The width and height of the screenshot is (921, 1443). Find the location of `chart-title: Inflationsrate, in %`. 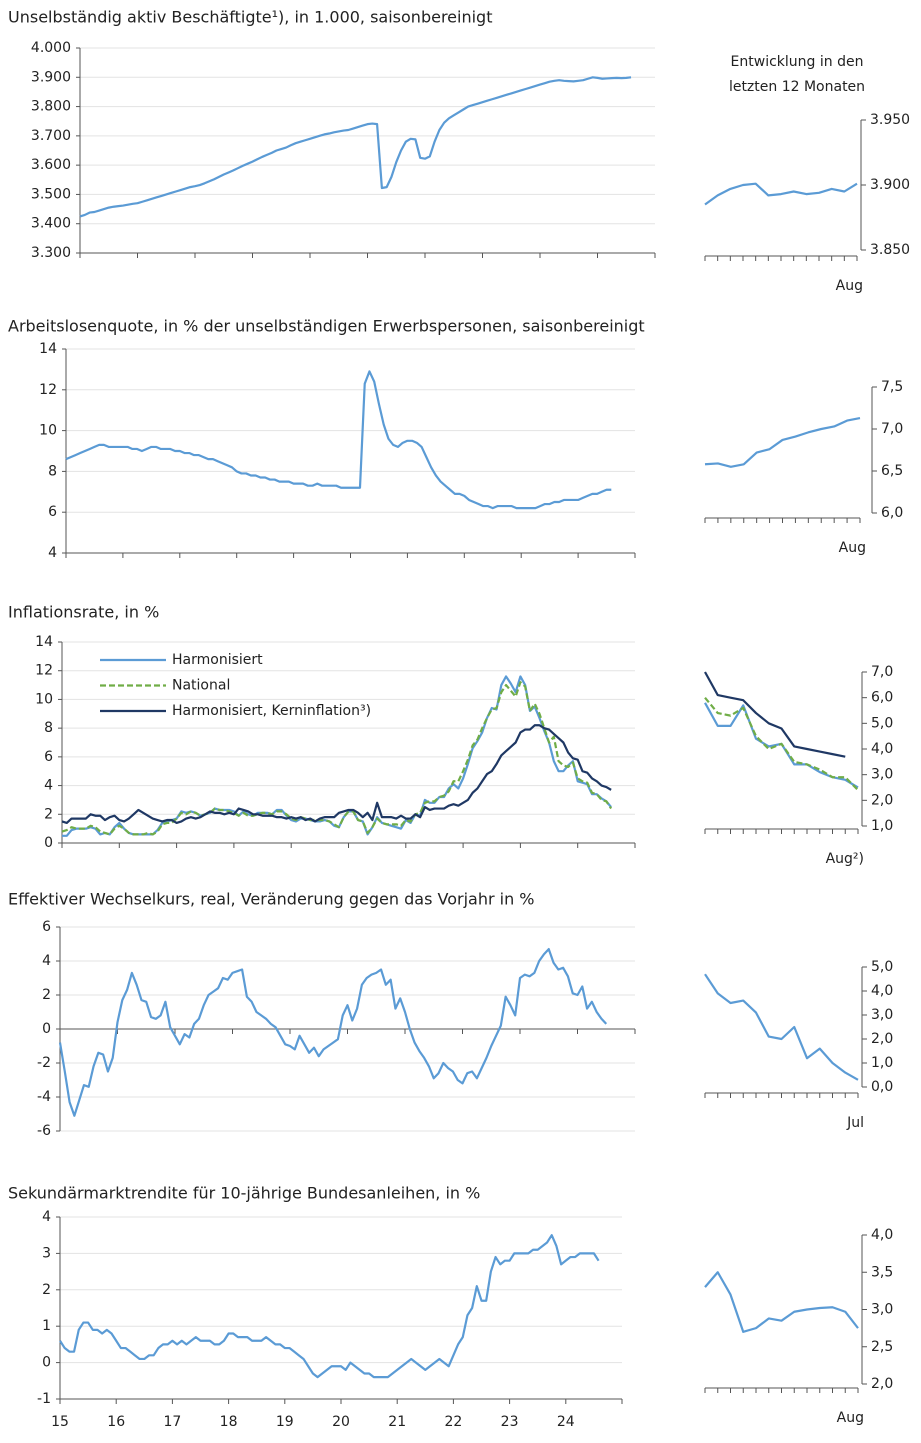

chart-title: Inflationsrate, in % is located at coordinates (83, 612).